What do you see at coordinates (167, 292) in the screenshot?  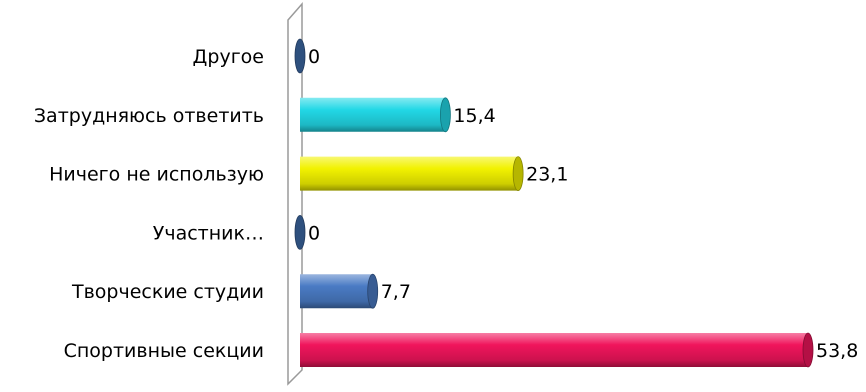 I see `category-label: Творческие студии` at bounding box center [167, 292].